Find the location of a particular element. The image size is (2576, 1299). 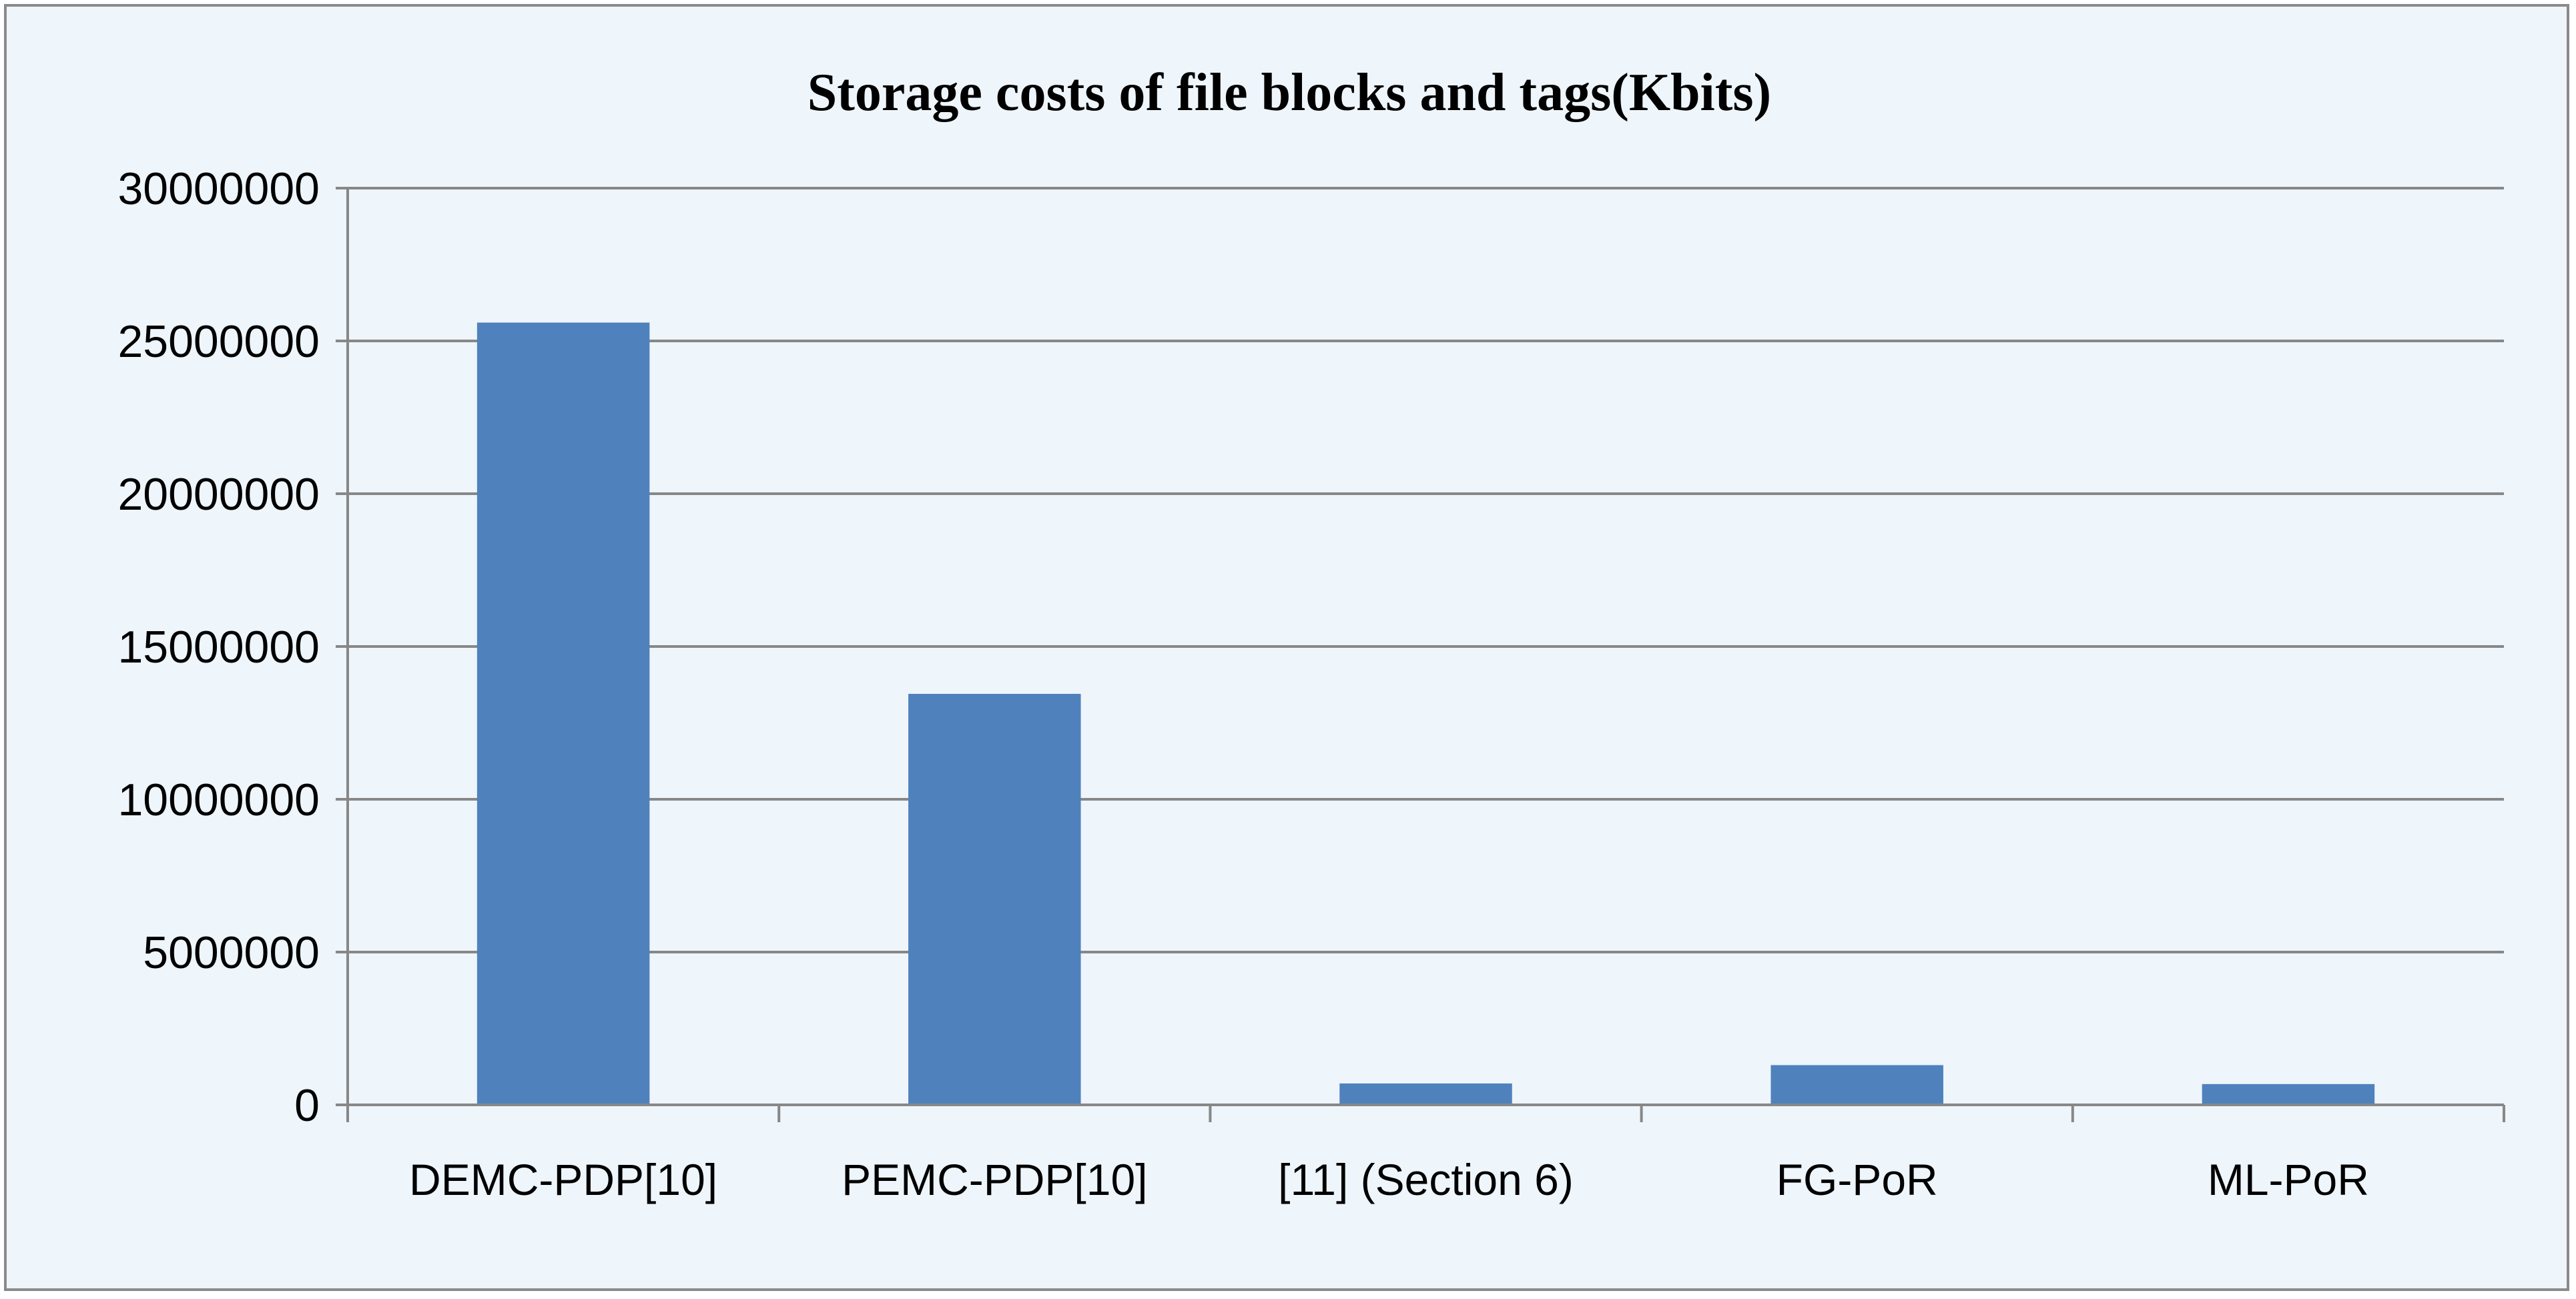

y-tick-label: 15000000 is located at coordinates (218, 648).